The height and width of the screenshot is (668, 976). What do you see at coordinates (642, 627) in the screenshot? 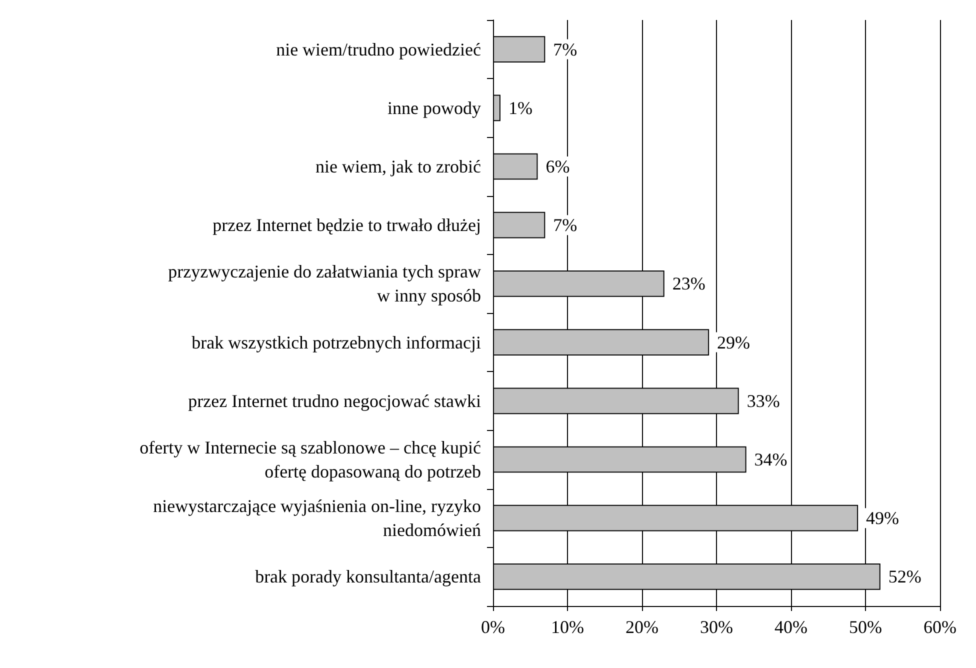
I see `x-tick-label: 20%` at bounding box center [642, 627].